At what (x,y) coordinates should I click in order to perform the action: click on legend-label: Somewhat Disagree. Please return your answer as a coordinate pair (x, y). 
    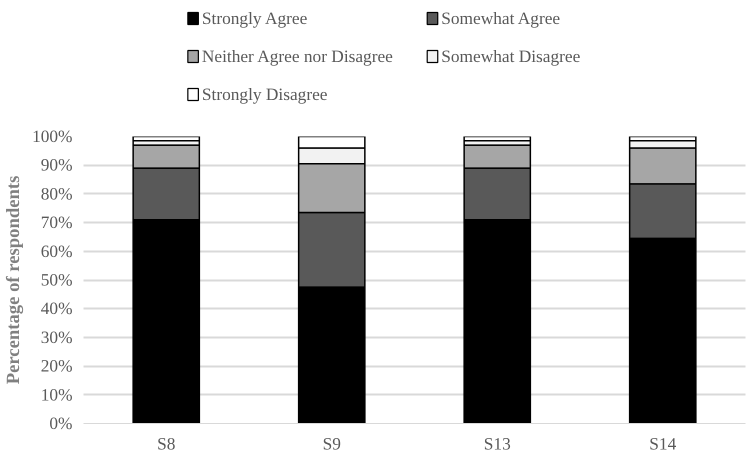
    Looking at the image, I should click on (511, 56).